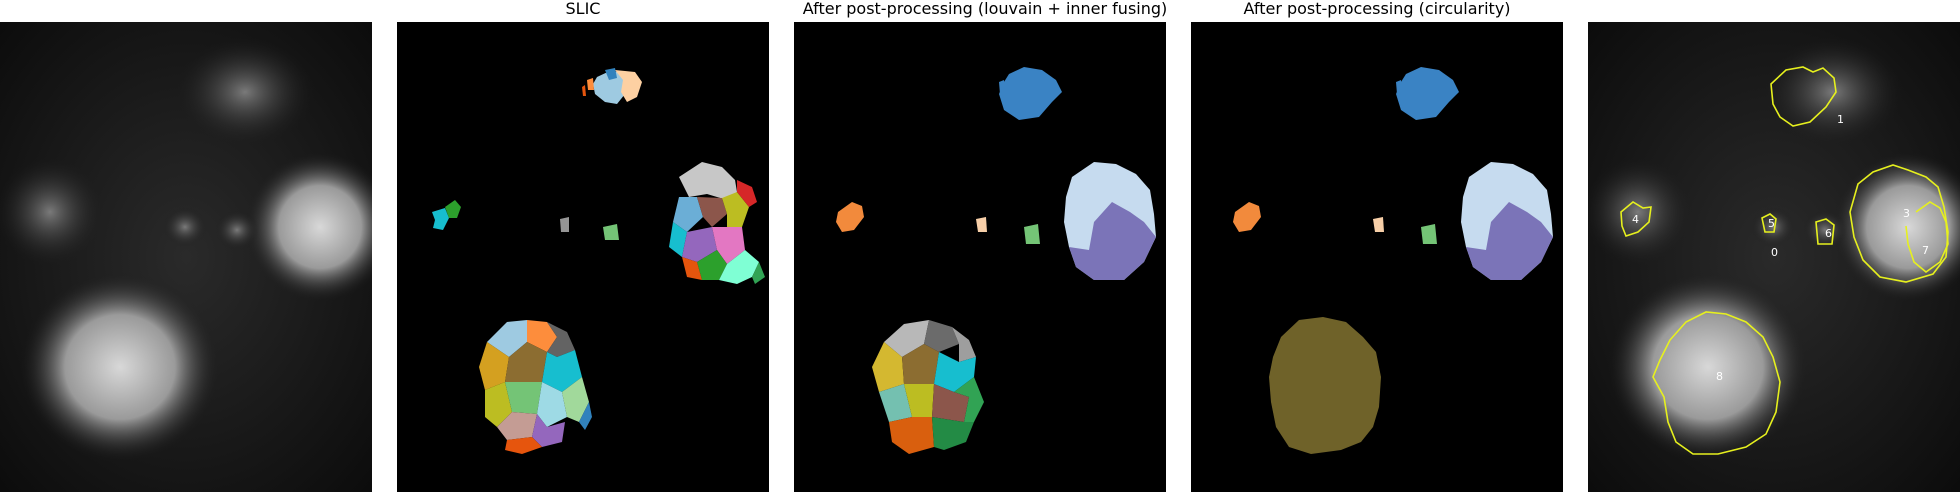 The width and height of the screenshot is (1960, 492). What do you see at coordinates (446, 215) in the screenshot?
I see `slic-region-left` at bounding box center [446, 215].